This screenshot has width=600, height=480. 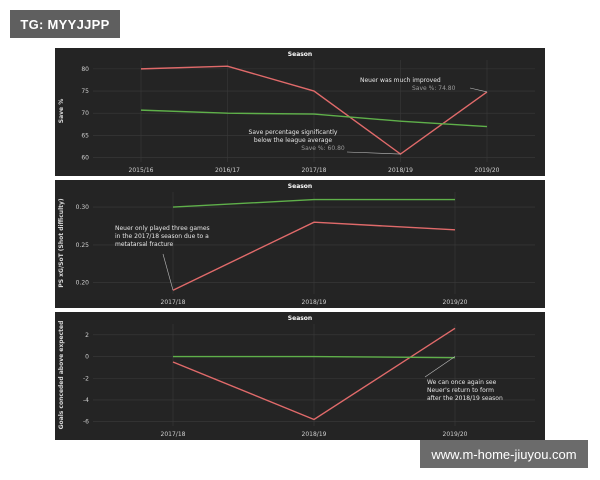 I want to click on y-axis-label: PS xG/SoT (Shot difficulty), so click(x=61, y=243).